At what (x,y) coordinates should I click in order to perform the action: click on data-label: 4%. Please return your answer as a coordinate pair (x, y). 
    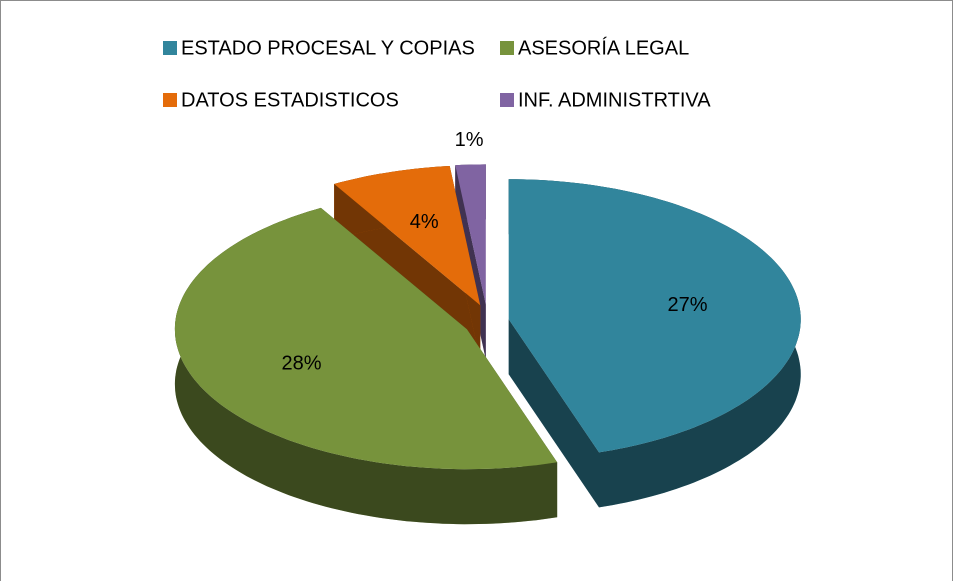
    Looking at the image, I should click on (424, 222).